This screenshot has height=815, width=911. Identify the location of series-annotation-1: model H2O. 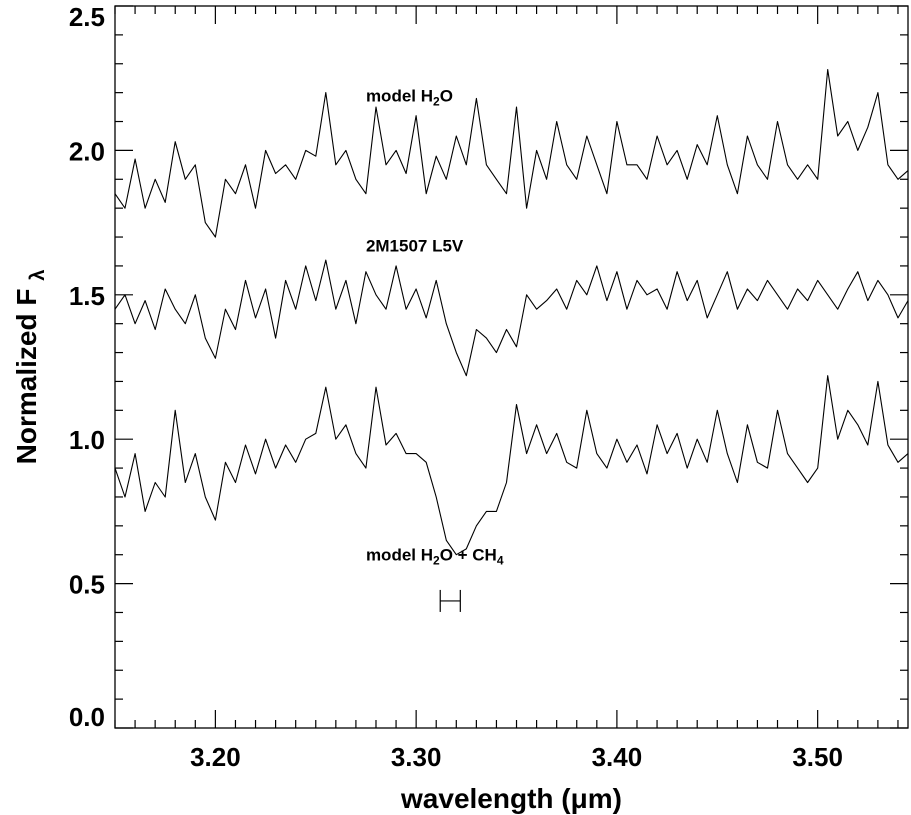
(409, 97).